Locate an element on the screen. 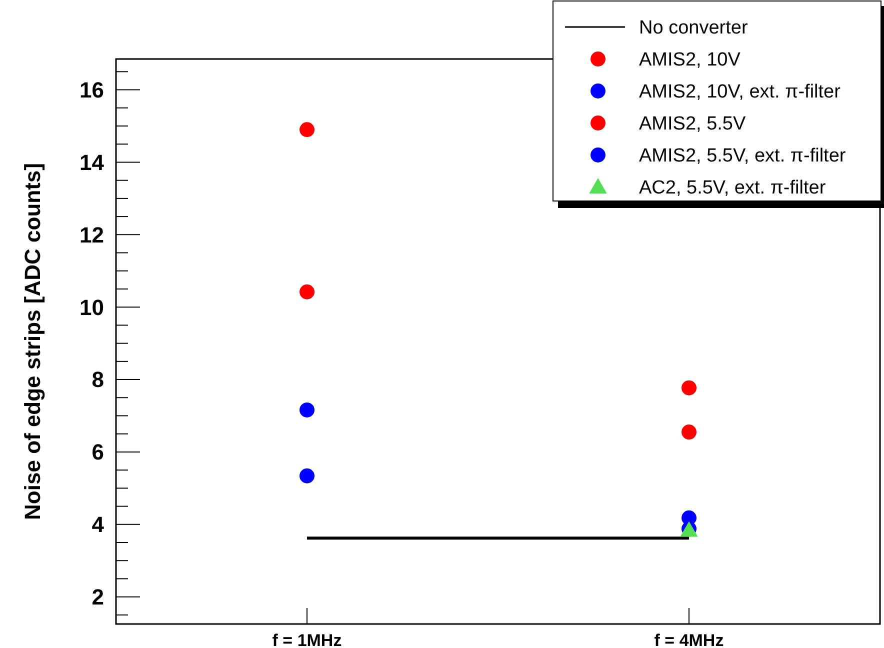 Image resolution: width=884 pixels, height=648 pixels. legend-label: AMIS2, 10V, ext. π-filter is located at coordinates (740, 92).